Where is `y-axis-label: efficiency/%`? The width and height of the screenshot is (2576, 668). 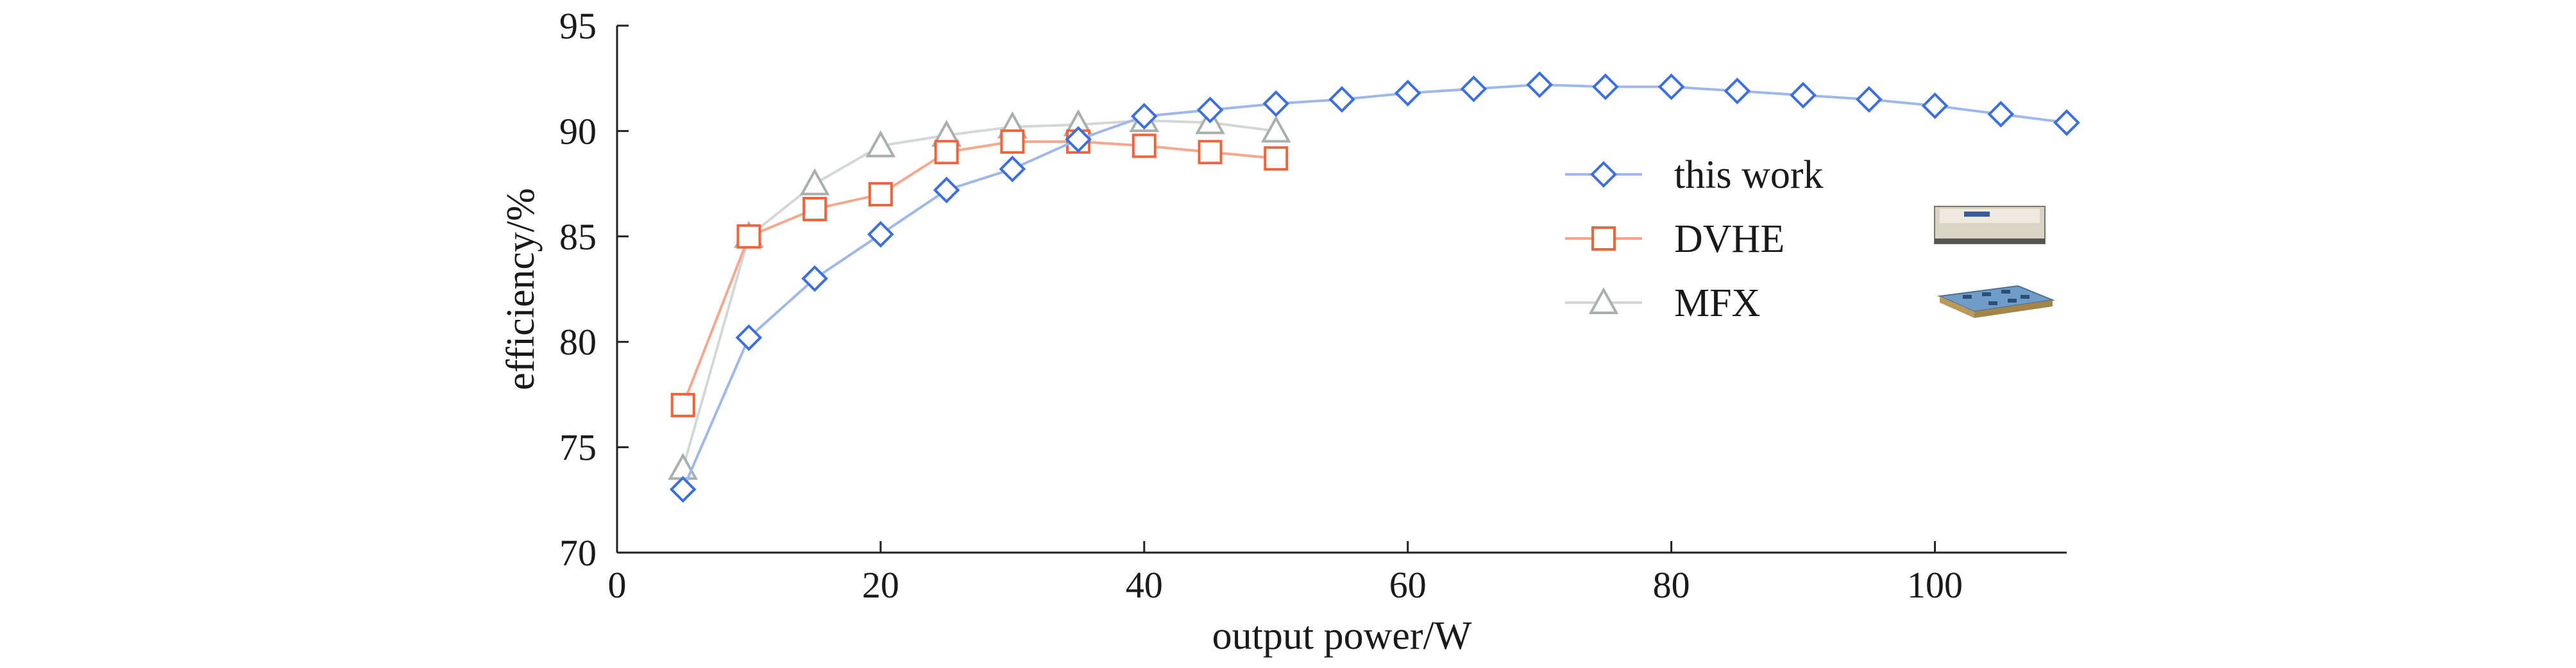 y-axis-label: efficiency/% is located at coordinates (521, 289).